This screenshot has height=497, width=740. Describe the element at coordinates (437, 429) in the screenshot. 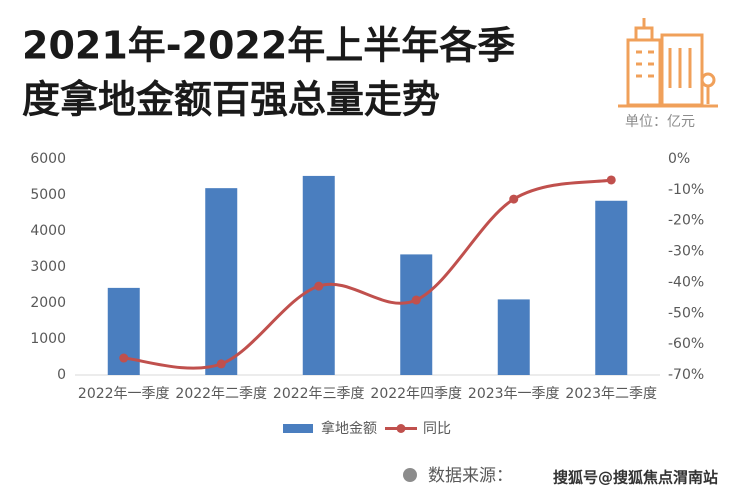

I see `legend-label: 同比` at that location.